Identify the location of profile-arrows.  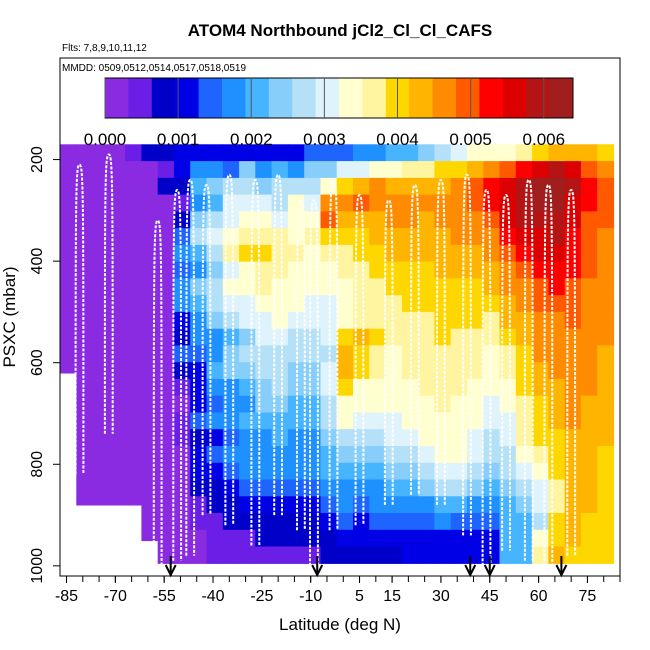
(366, 567).